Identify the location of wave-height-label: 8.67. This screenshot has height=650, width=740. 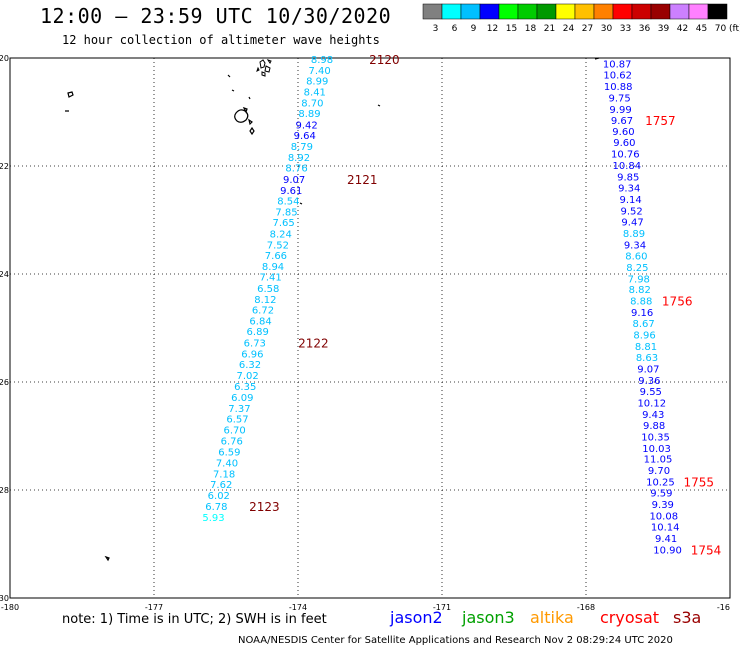
(643, 324).